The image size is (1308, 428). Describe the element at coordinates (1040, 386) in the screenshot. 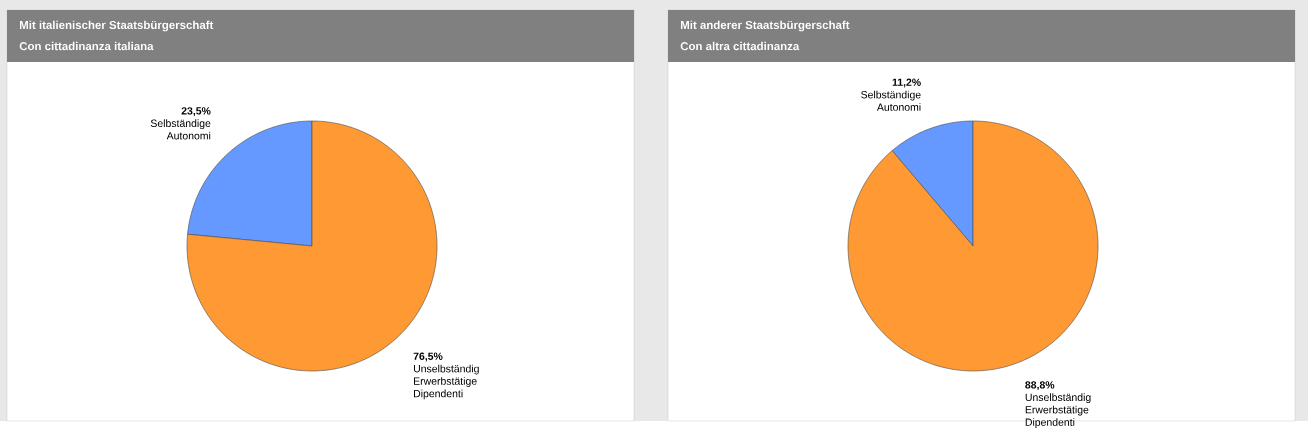

I see `data-label: 88,8%` at that location.